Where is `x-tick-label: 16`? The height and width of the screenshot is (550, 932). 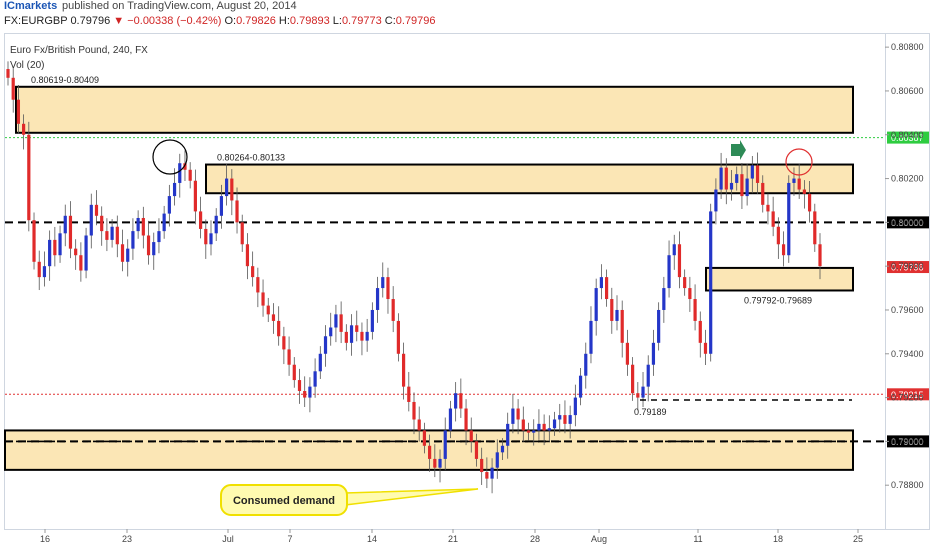
x-tick-label: 16 is located at coordinates (45, 539).